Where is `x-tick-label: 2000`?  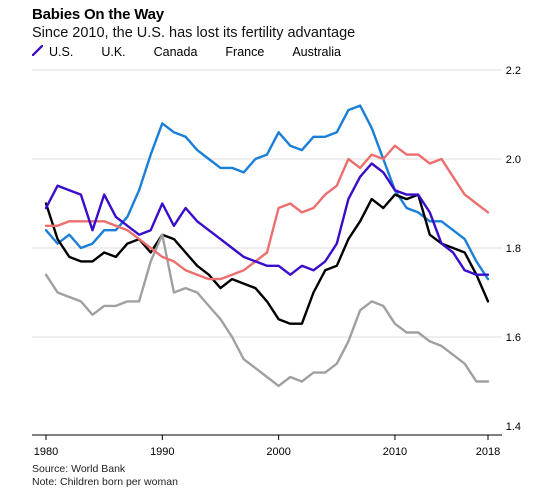
x-tick-label: 2000 is located at coordinates (278, 452).